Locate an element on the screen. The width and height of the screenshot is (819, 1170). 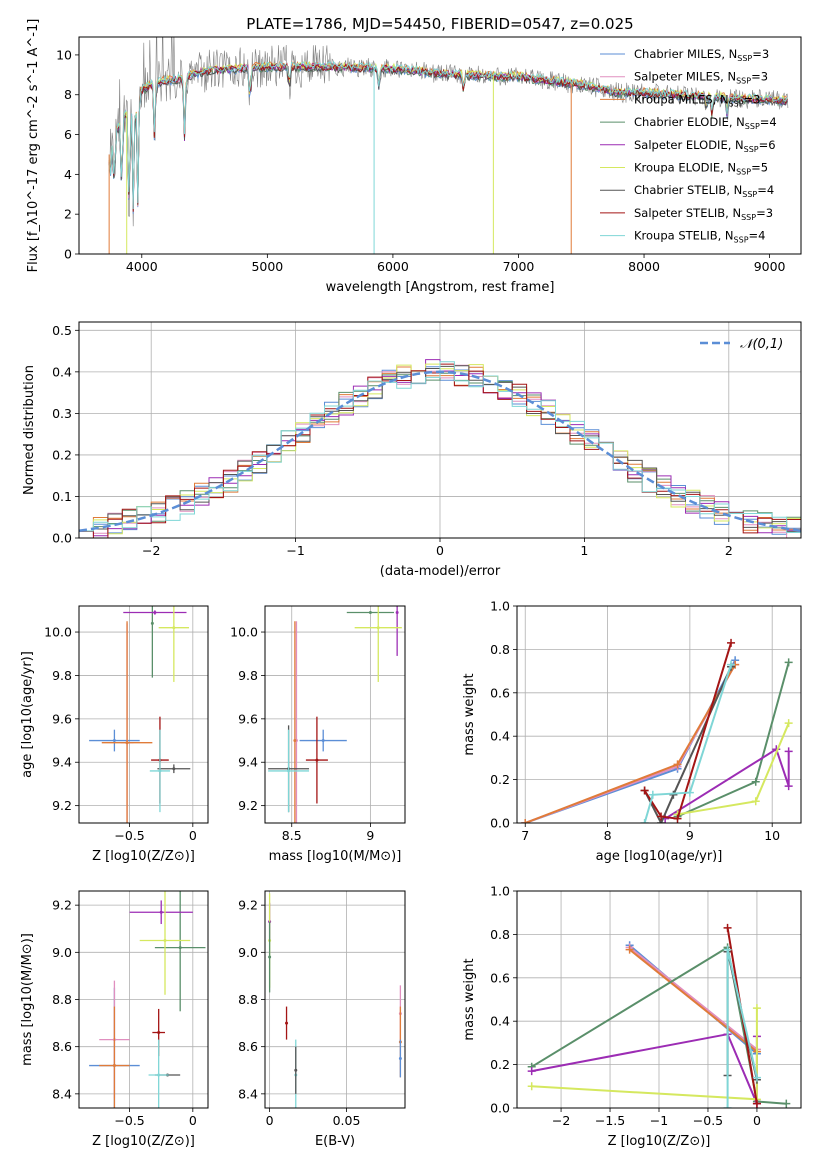
x-axis-label: mass [log10(M/M⊙)] is located at coordinates (335, 856).